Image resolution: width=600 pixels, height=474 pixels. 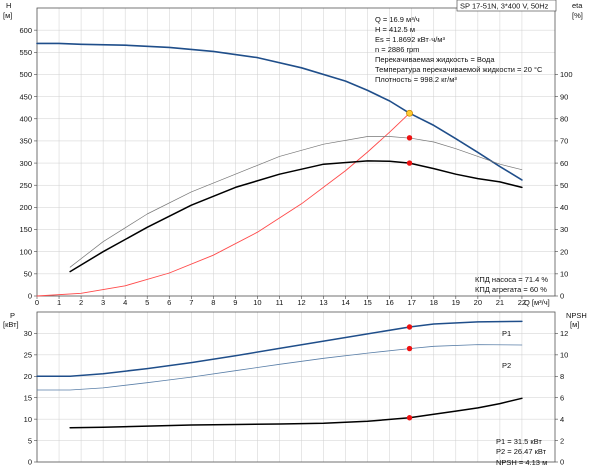 I want to click on x-tick-label: 9, so click(x=235, y=302).